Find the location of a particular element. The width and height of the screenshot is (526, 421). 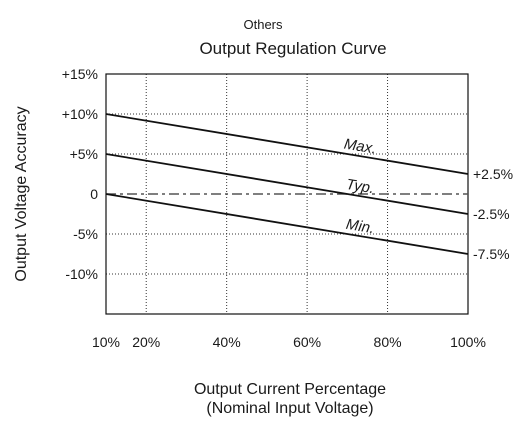

series-label-typ: Typ. is located at coordinates (360, 186).